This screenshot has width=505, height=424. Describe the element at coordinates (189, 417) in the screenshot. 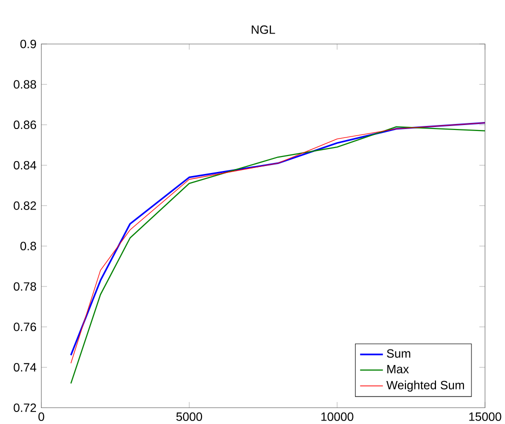

I see `x-tick-label: 5000` at that location.